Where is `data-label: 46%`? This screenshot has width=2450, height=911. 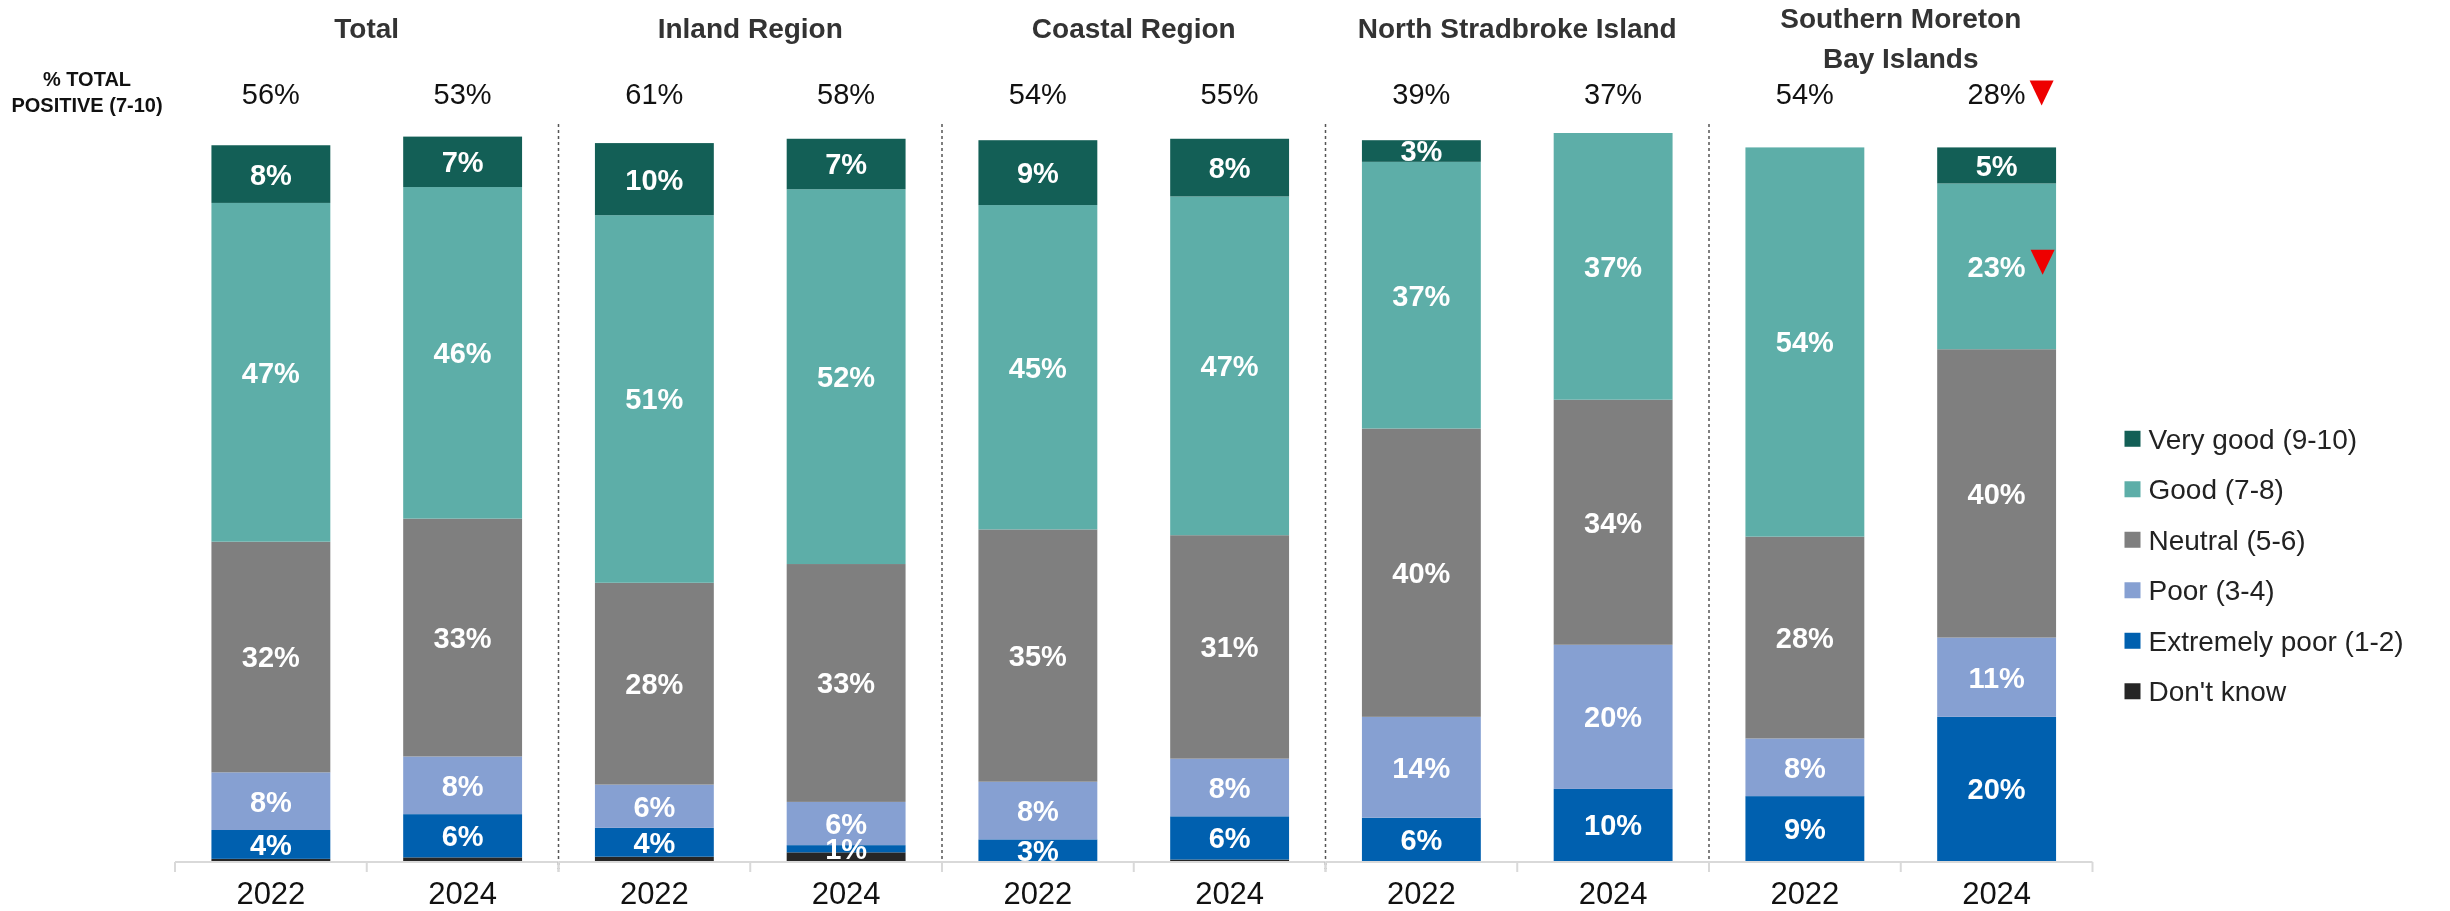
data-label: 46% is located at coordinates (462, 353).